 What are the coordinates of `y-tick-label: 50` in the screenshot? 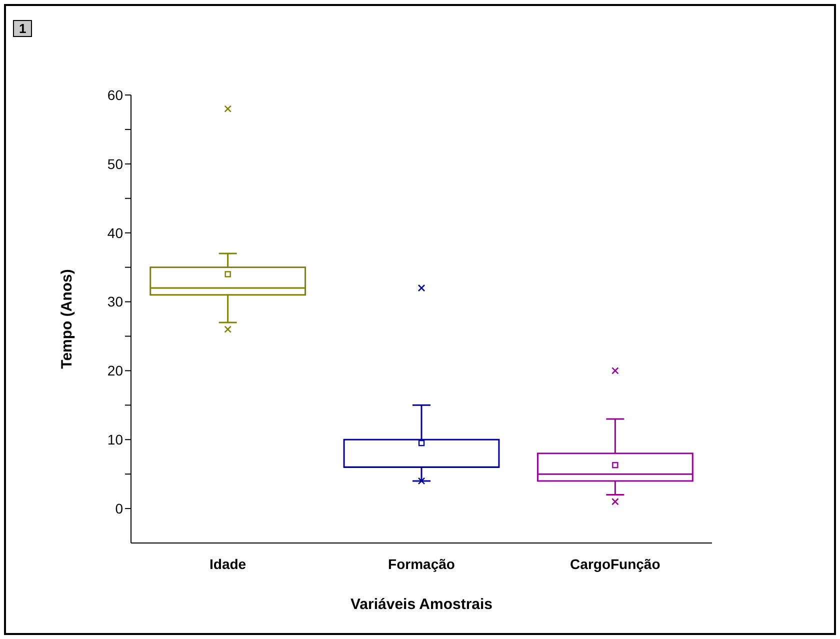 It's located at (115, 164).